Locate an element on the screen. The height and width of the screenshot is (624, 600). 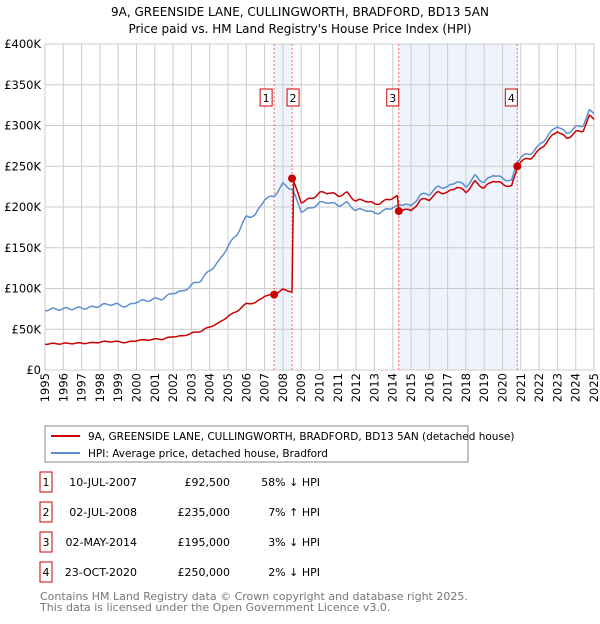
x-tick-label: 2008 is located at coordinates (283, 387).